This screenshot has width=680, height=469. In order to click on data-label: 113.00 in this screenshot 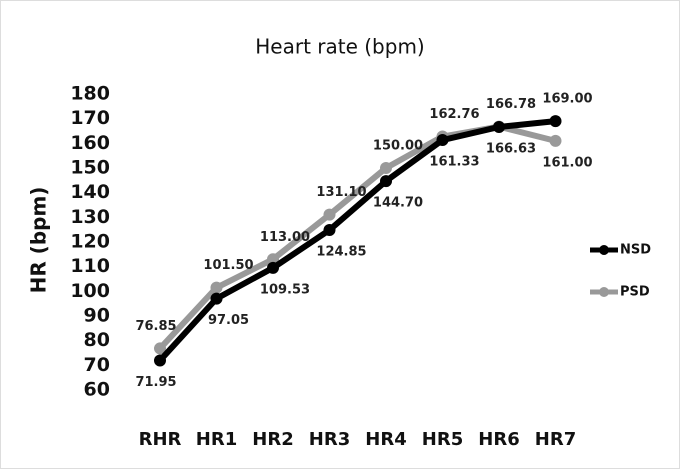, I will do `click(285, 237)`.